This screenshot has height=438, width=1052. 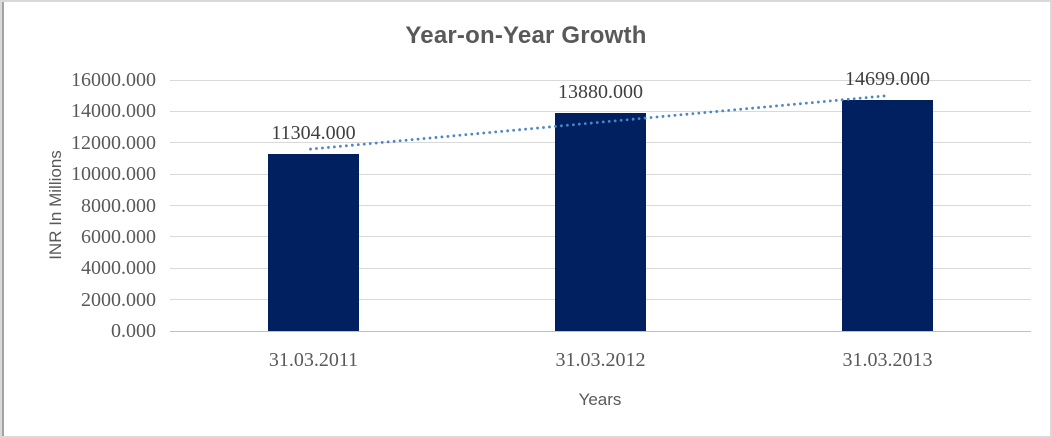 I want to click on y-tick-label: 0.000, so click(x=133, y=331).